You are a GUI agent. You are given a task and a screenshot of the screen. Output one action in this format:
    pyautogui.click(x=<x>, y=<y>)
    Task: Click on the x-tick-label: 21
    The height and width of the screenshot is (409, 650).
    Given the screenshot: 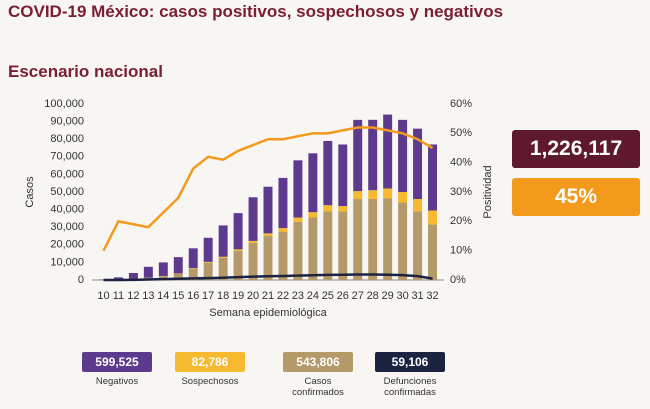 What is the action you would take?
    pyautogui.click(x=268, y=296)
    